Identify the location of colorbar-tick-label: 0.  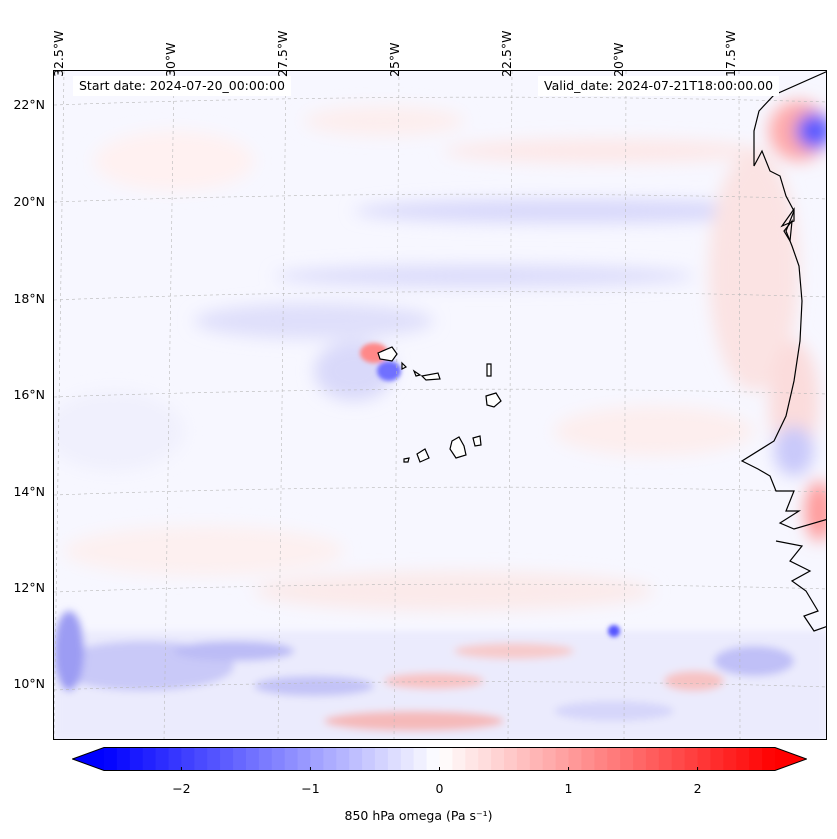
(439, 788).